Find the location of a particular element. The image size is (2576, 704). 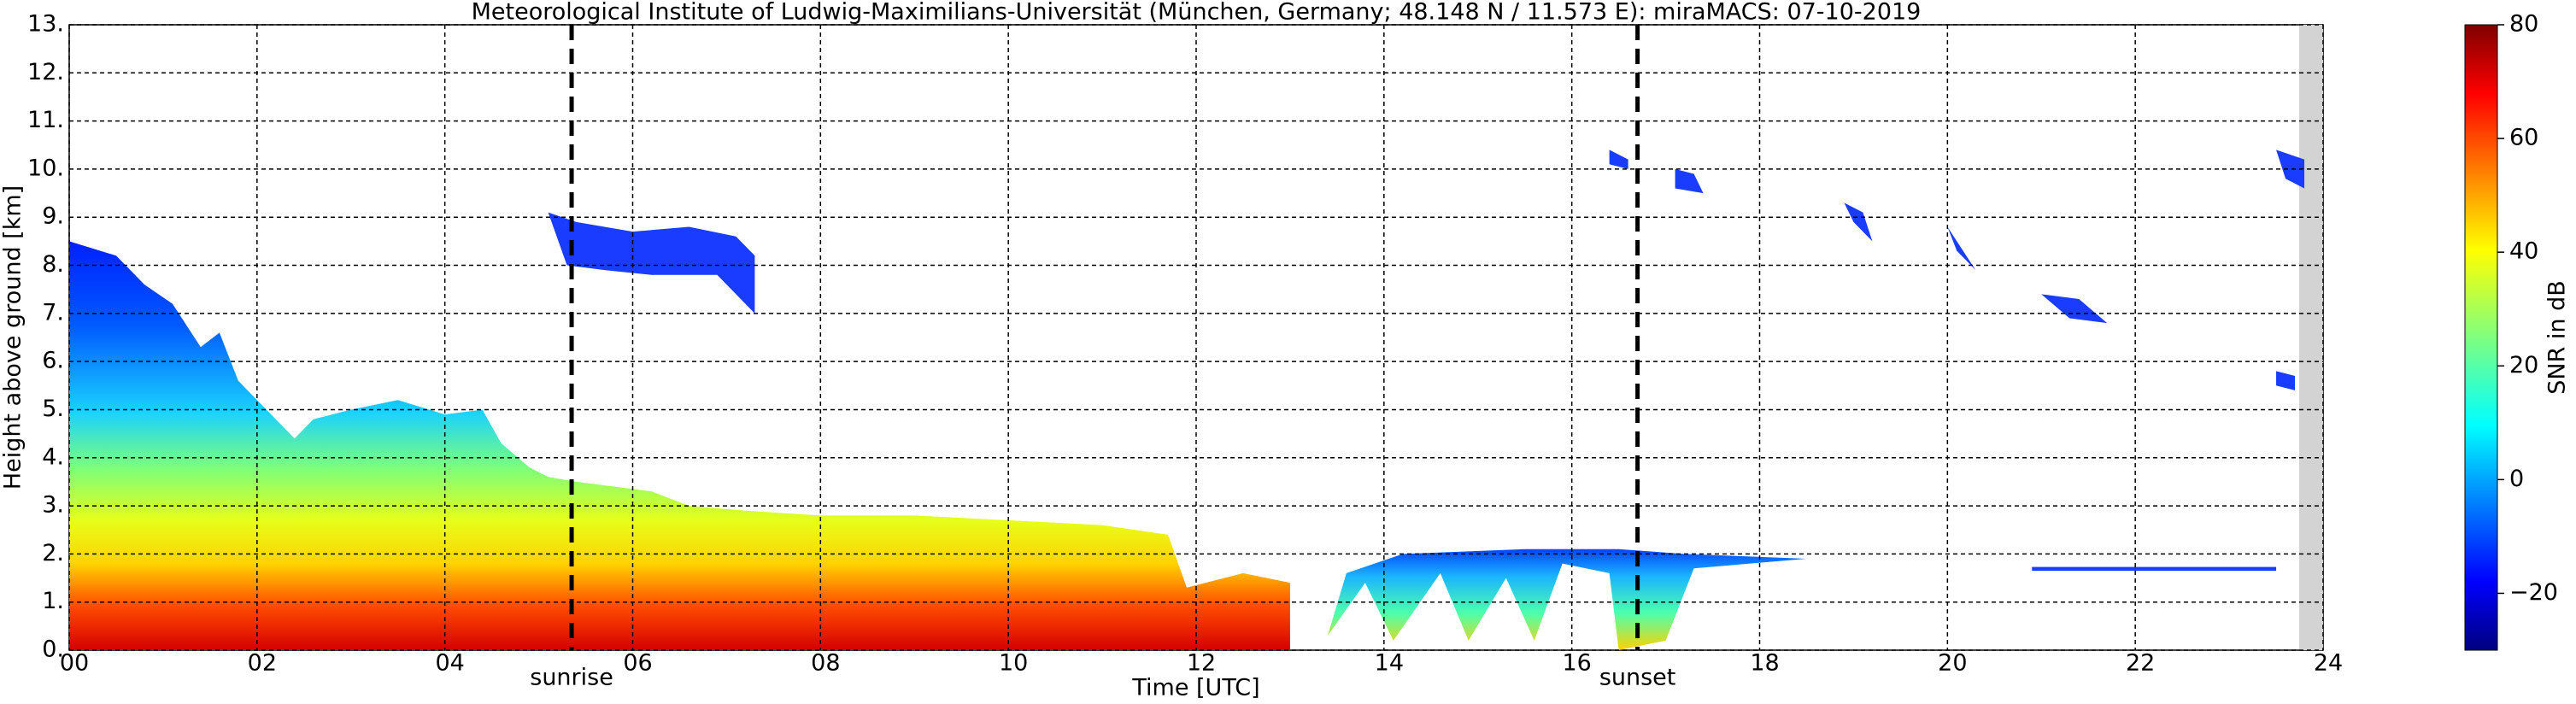

y-tick-label: 11. is located at coordinates (45, 120).